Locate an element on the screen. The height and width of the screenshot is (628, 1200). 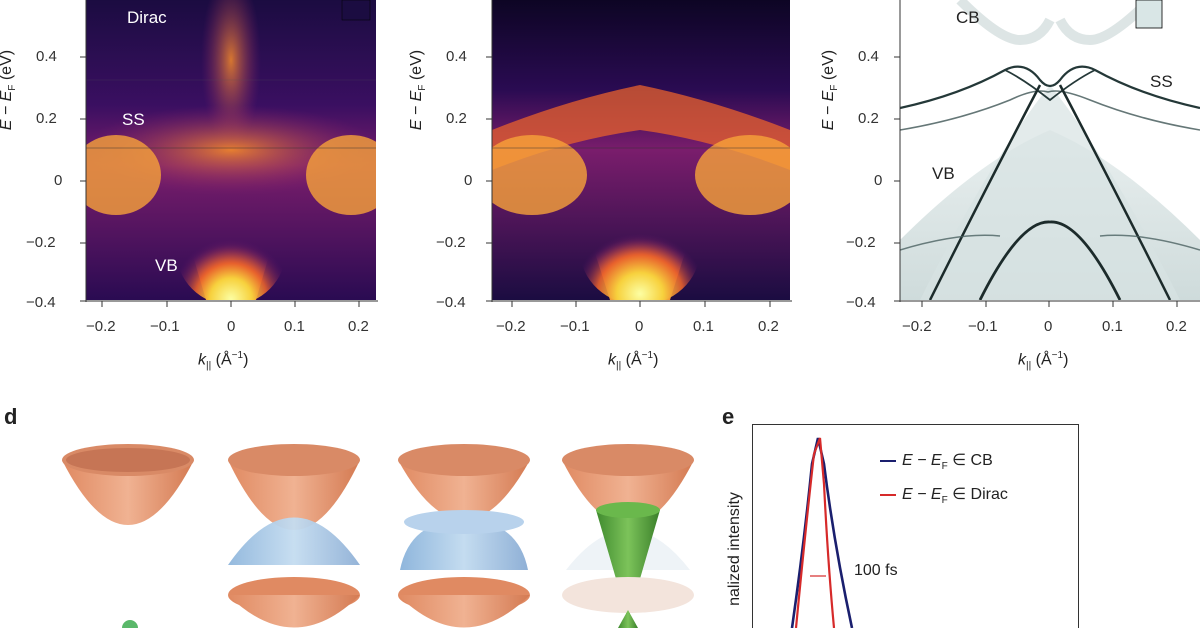
panel-letter-d: d is located at coordinates (11, 416).